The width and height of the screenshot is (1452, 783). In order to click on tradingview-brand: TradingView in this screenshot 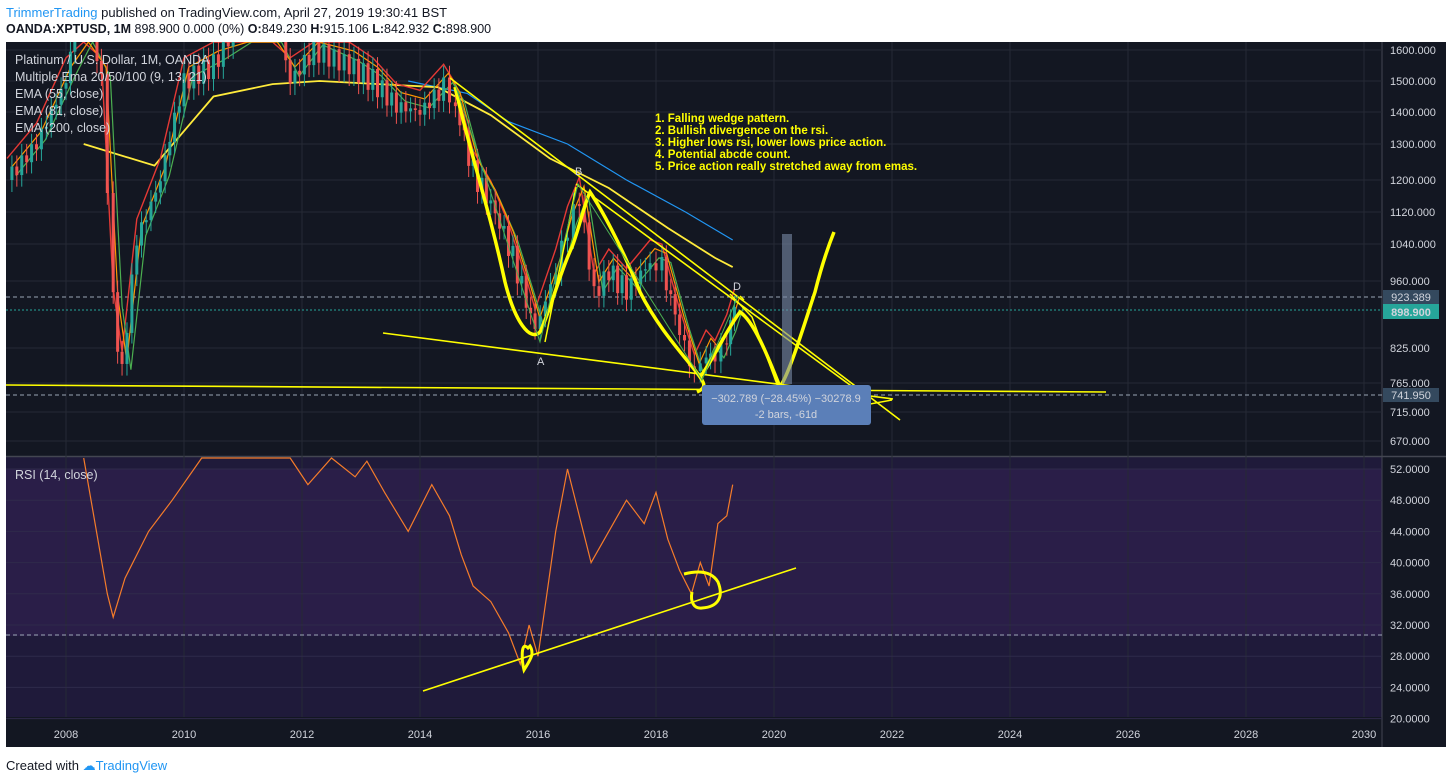, I will do `click(131, 765)`.